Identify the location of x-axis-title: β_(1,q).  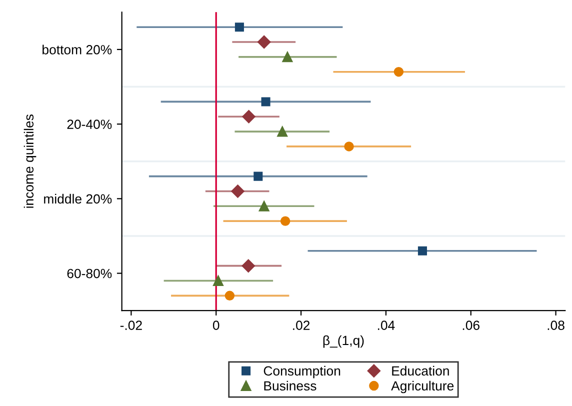
(343, 341).